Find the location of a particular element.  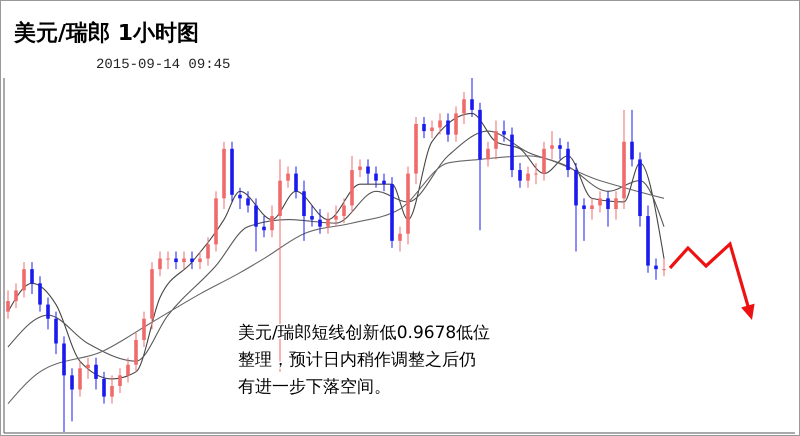

annotation: 有进一步下落空间。 is located at coordinates (314, 387).